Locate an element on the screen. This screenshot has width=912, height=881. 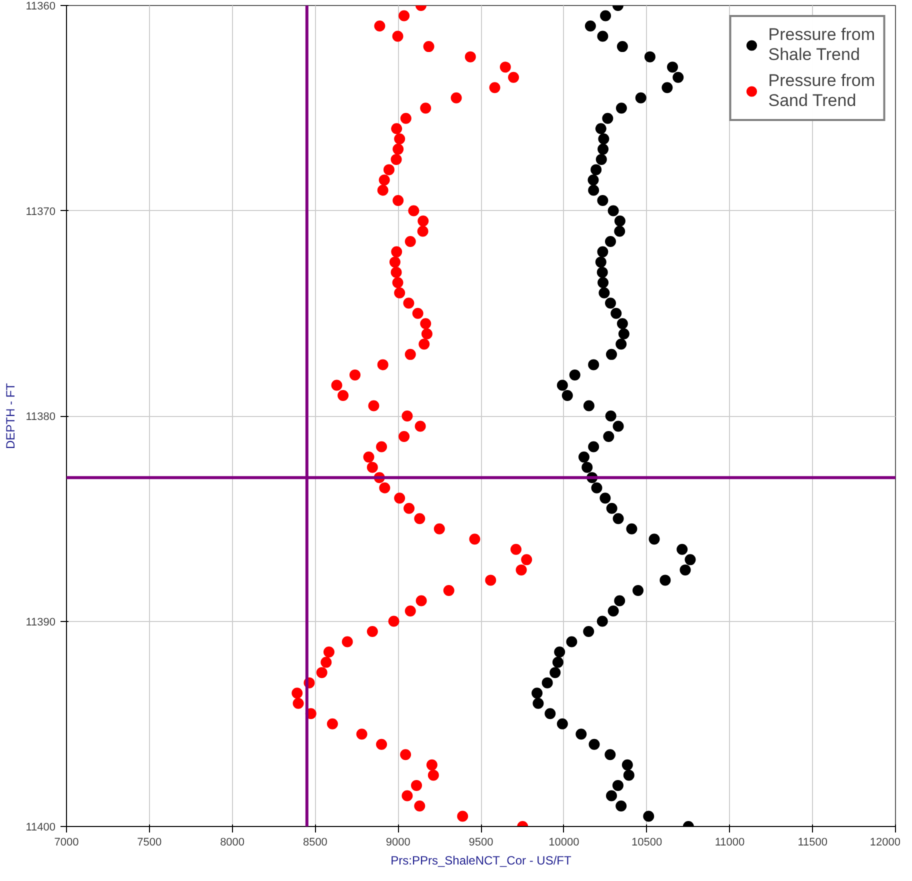
y-tick-label: 11370 is located at coordinates (41, 212).